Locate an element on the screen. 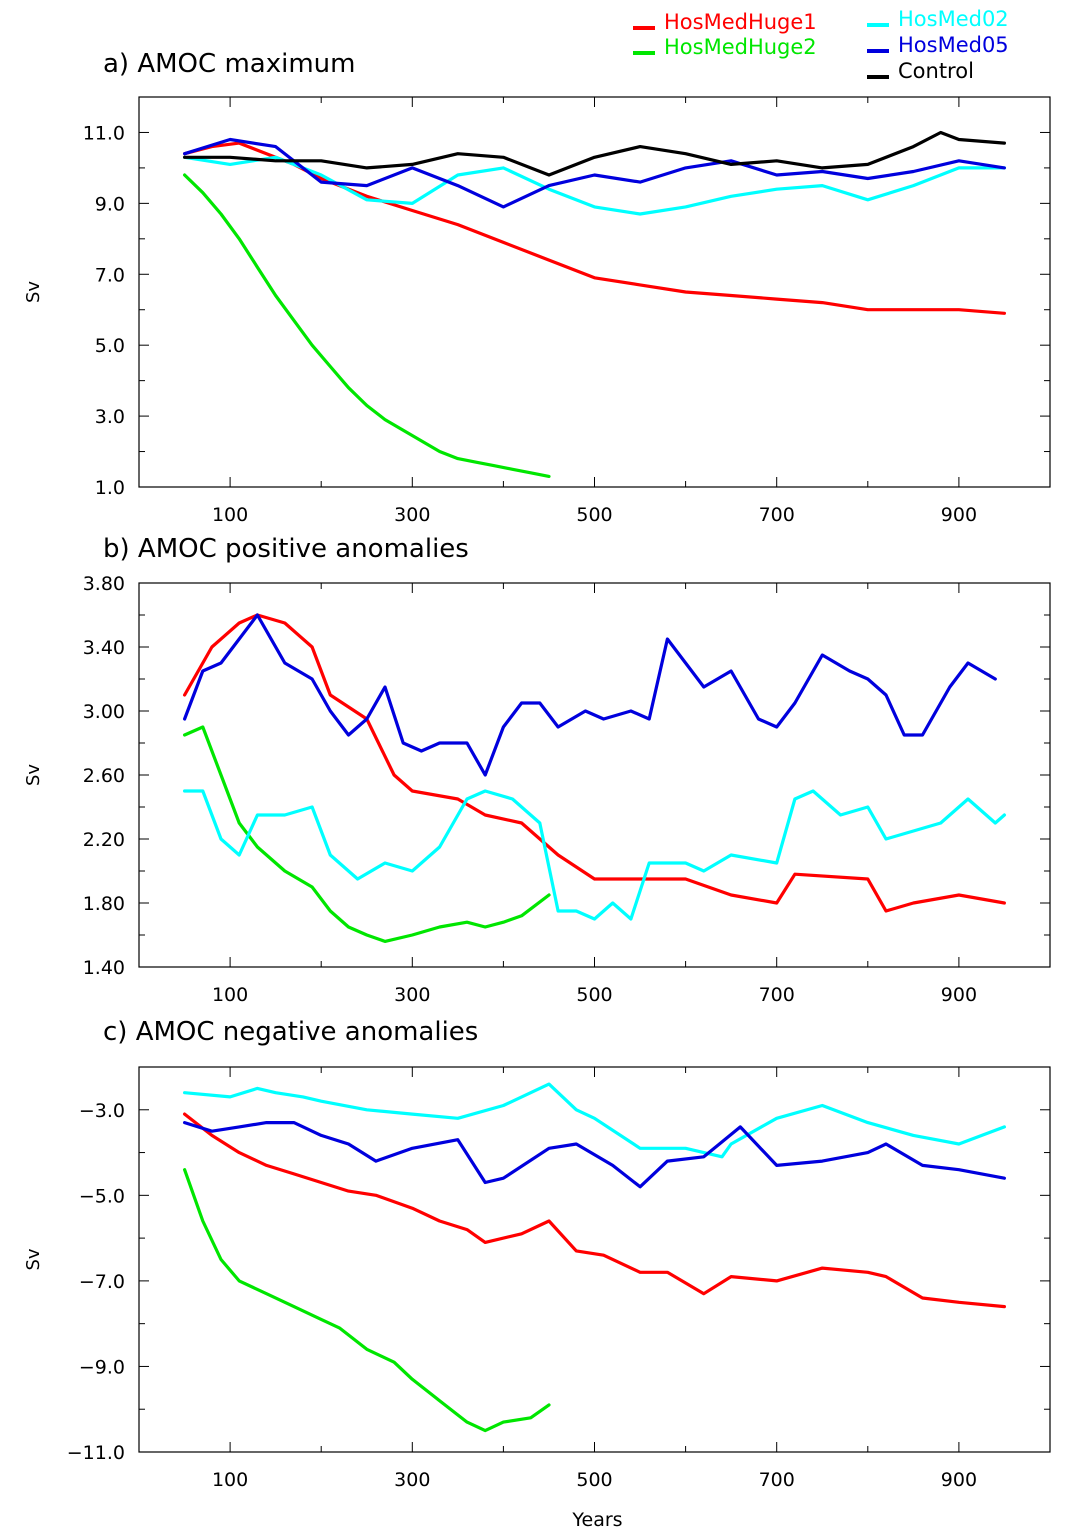 The width and height of the screenshot is (1065, 1529). y-tick-label: −11.0 is located at coordinates (96, 1453).